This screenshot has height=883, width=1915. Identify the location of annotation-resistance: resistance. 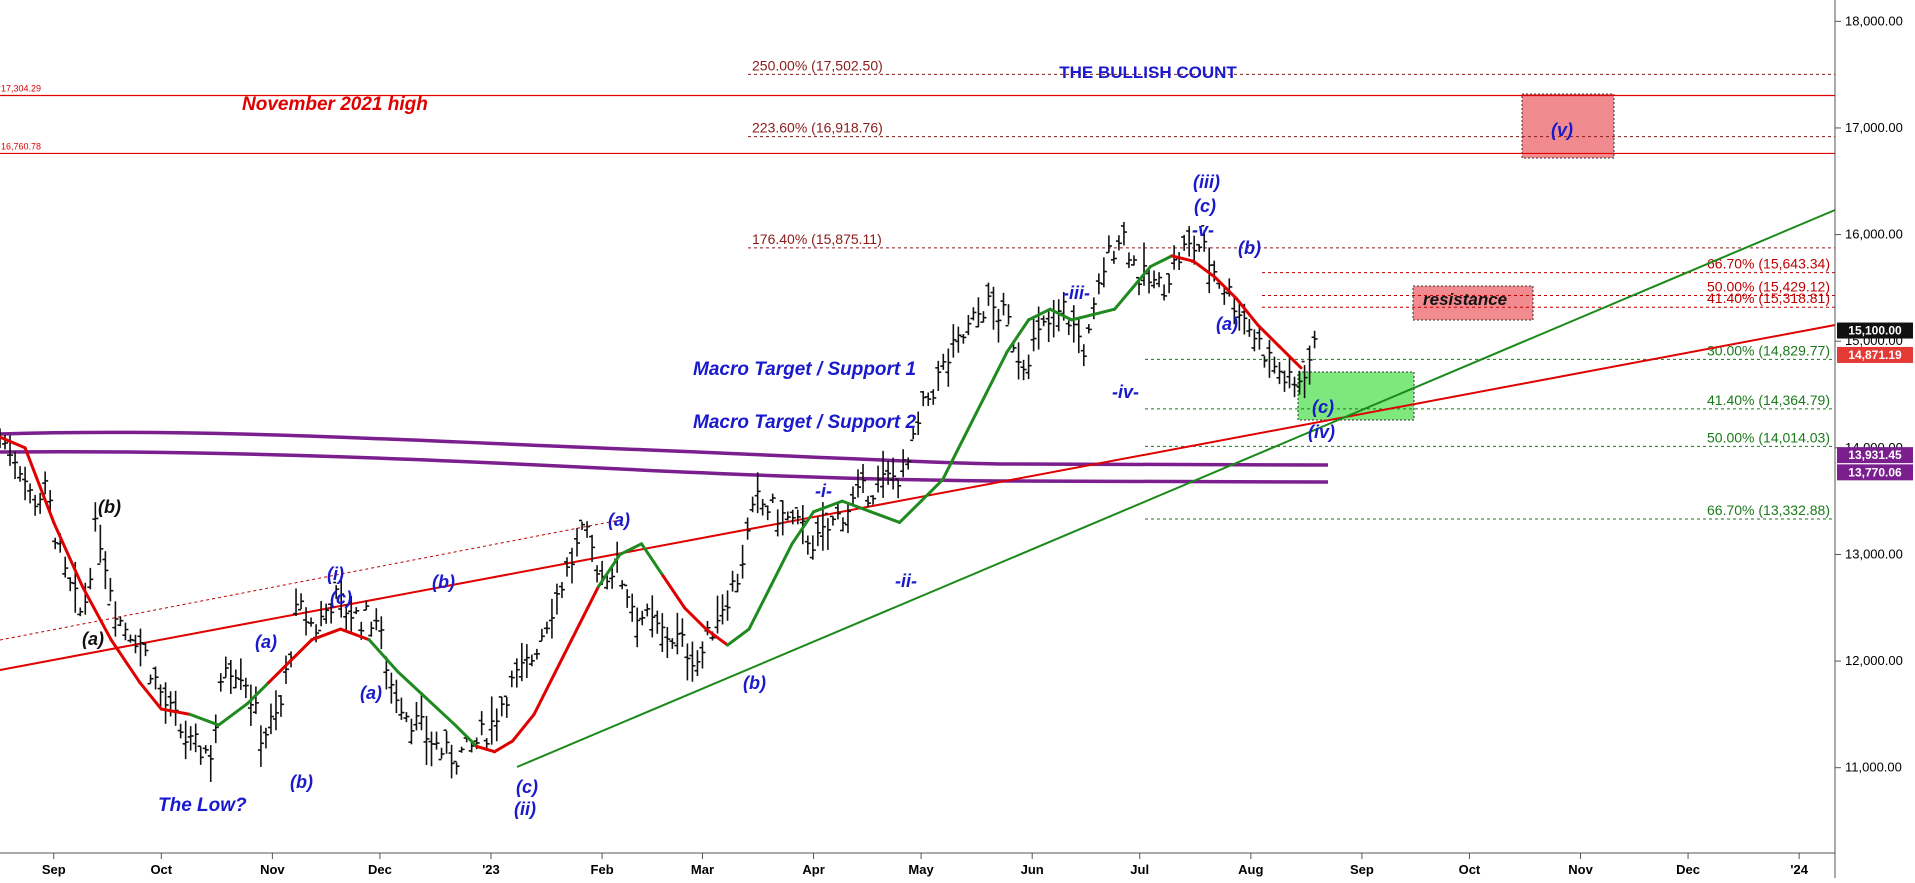
(1465, 299).